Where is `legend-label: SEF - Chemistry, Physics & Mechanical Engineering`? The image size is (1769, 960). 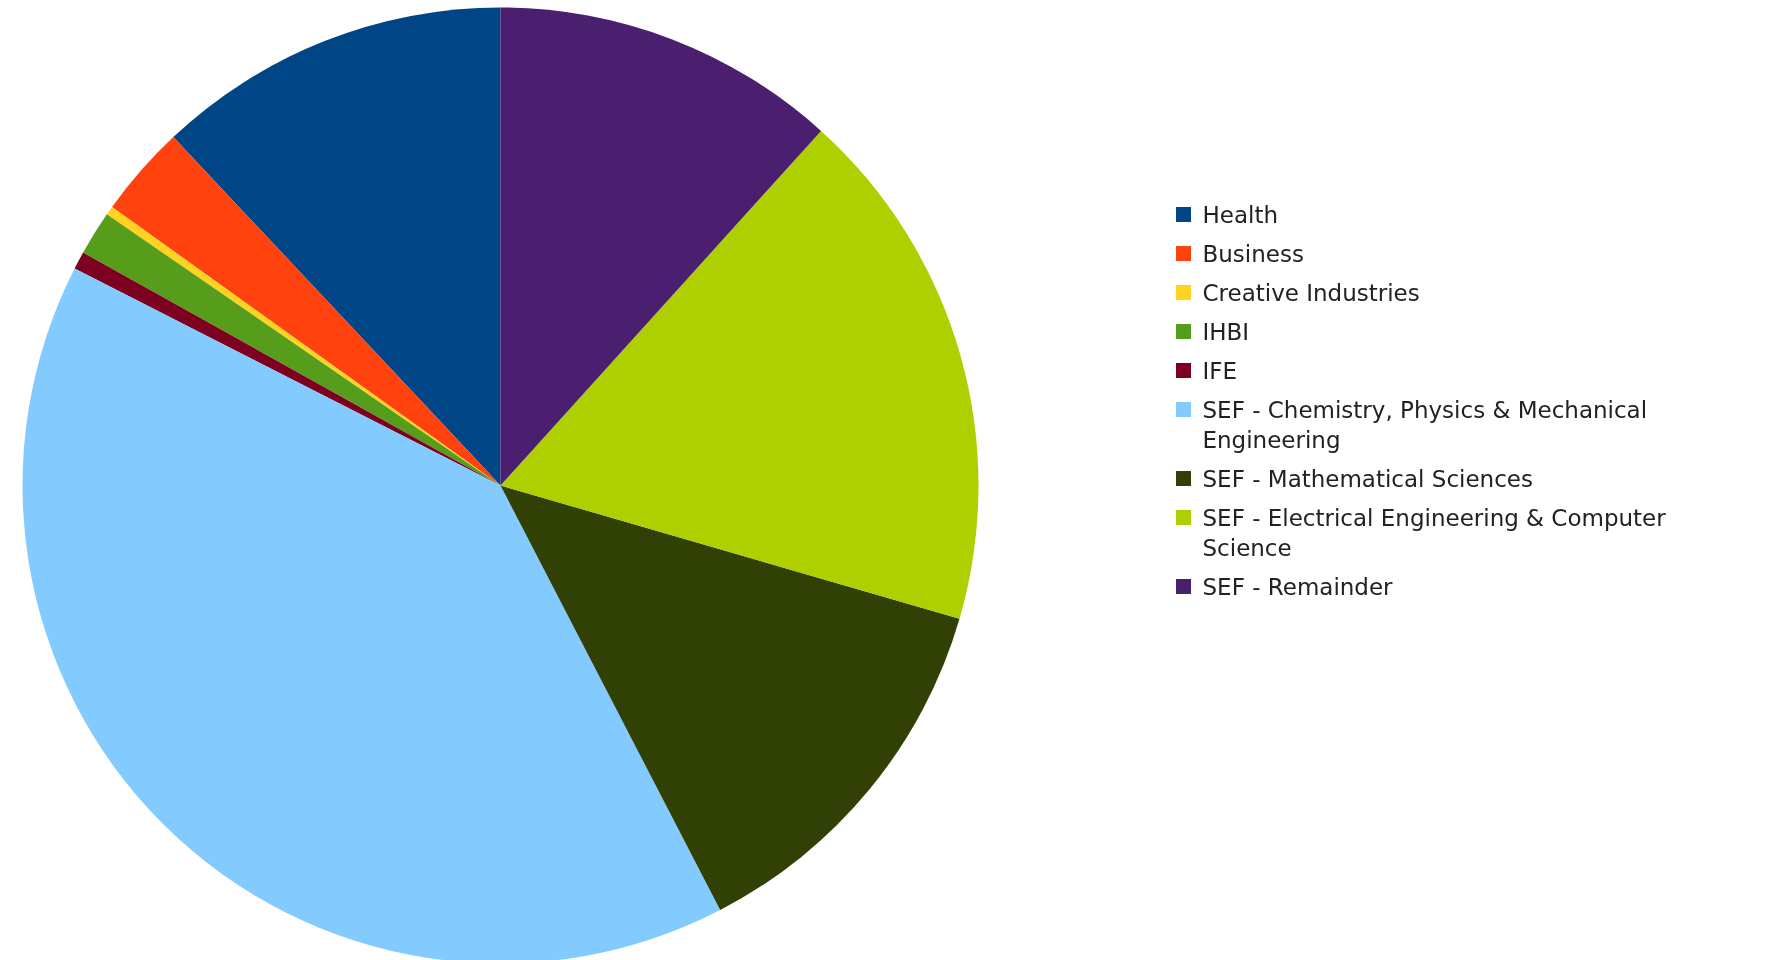 legend-label: SEF - Chemistry, Physics & Mechanical Engineering is located at coordinates (1425, 424).